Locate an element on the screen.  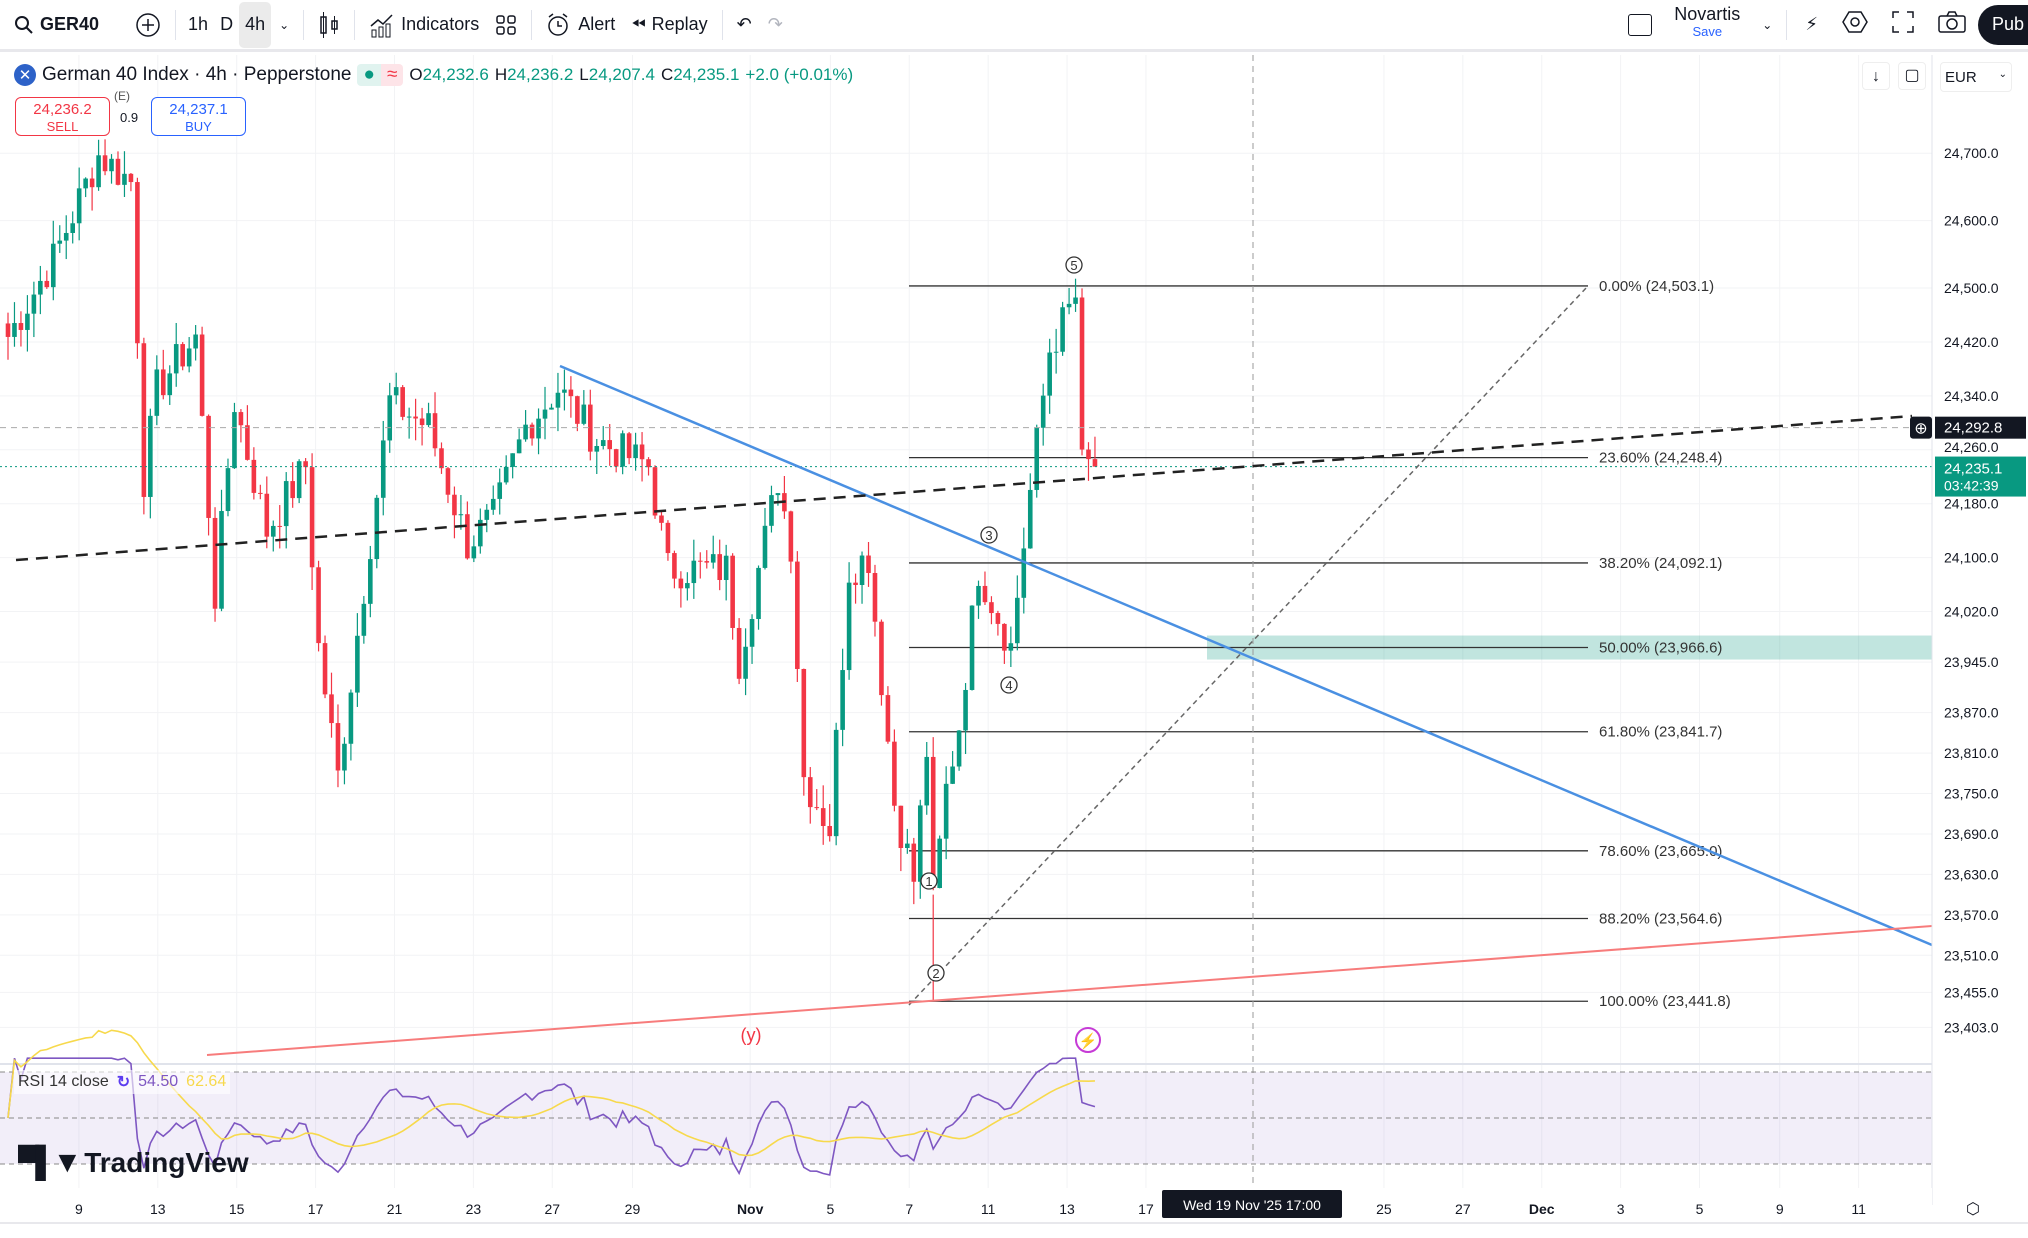
interval-d: D is located at coordinates (226, 25).